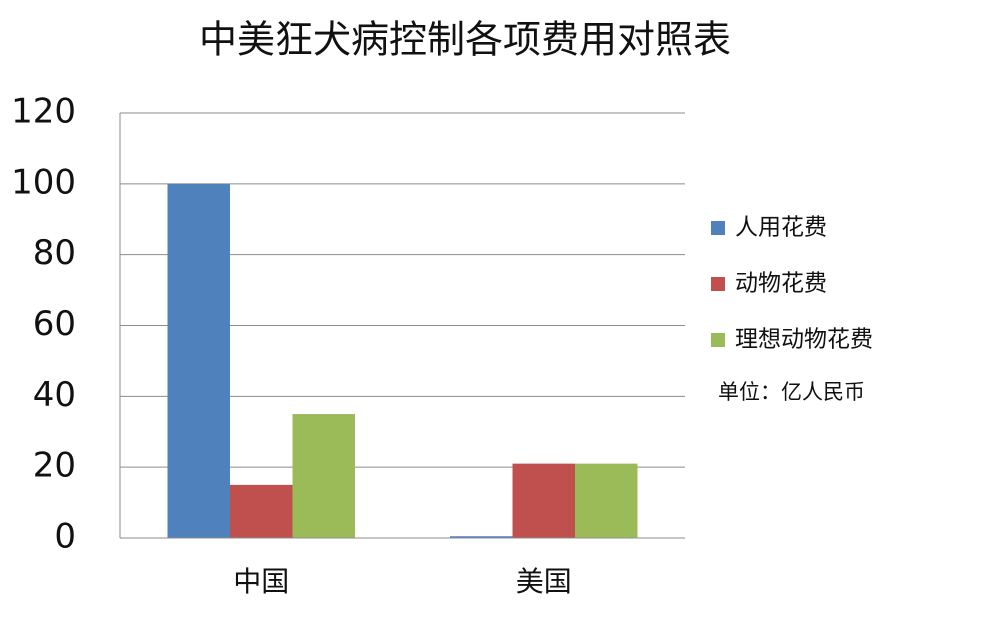  What do you see at coordinates (65, 537) in the screenshot?
I see `y-tick-label: 0` at bounding box center [65, 537].